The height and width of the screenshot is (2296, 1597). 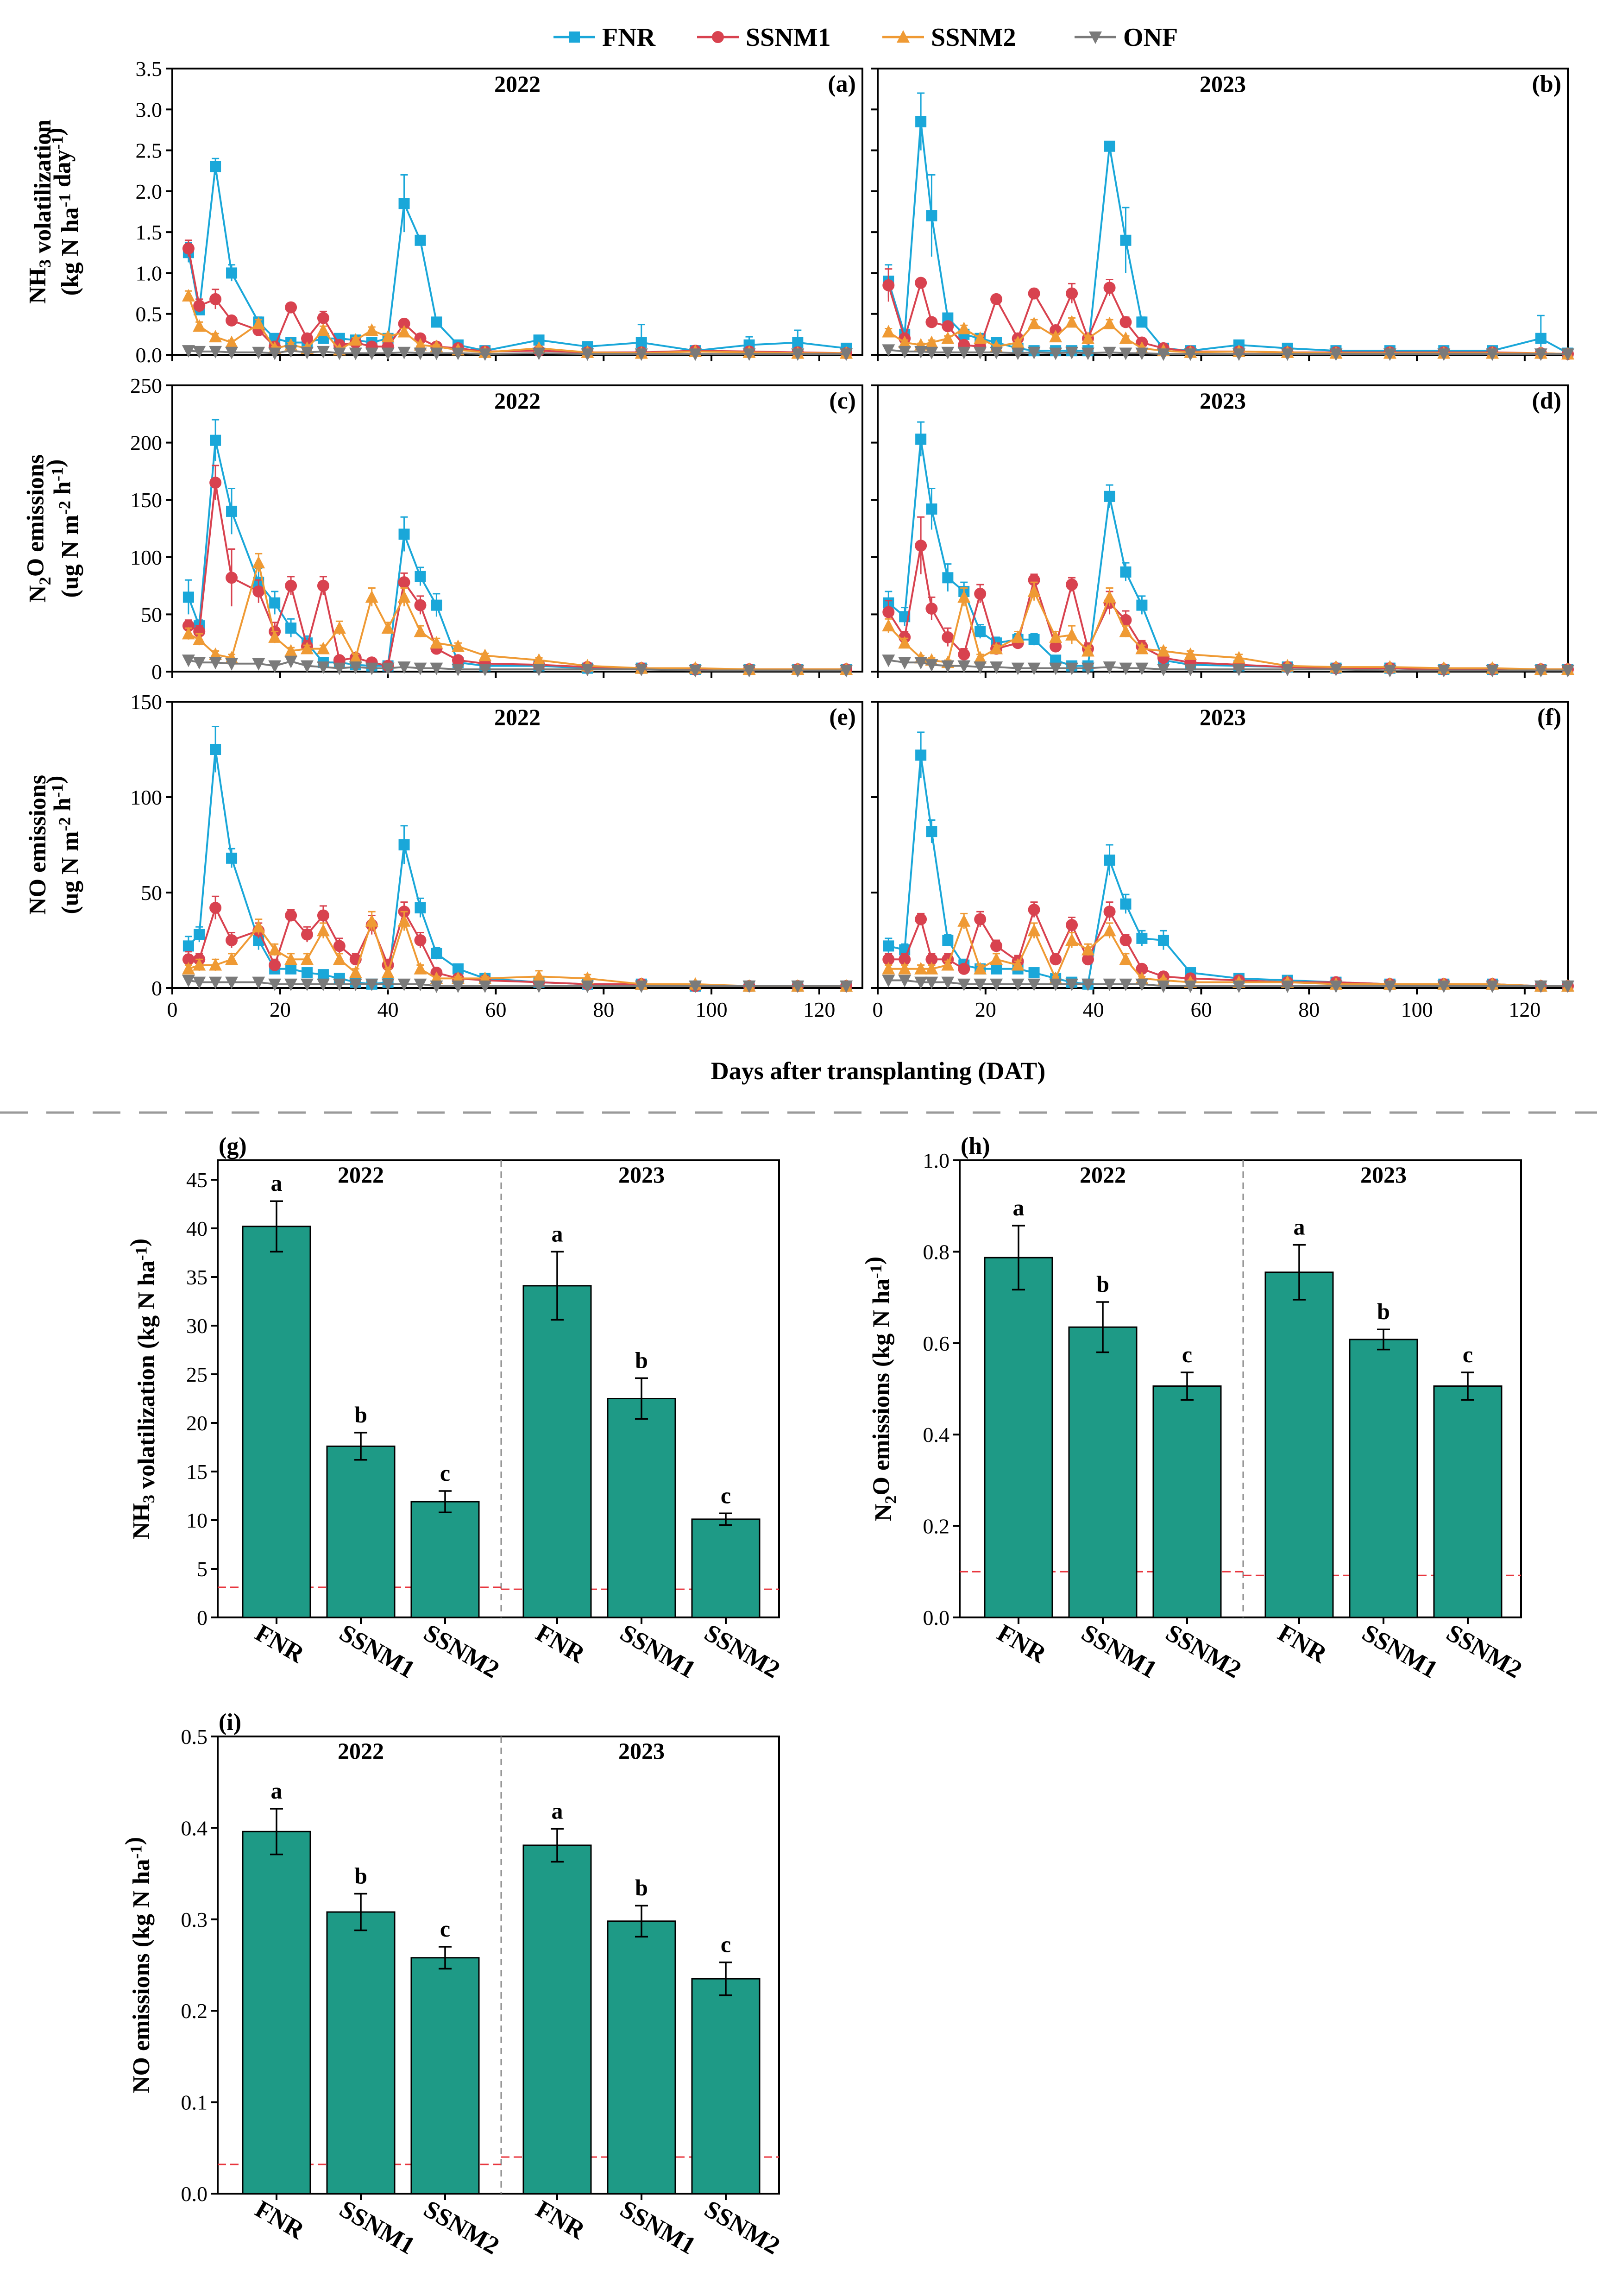 I want to click on bar-ssnm1, so click(x=1383, y=1478).